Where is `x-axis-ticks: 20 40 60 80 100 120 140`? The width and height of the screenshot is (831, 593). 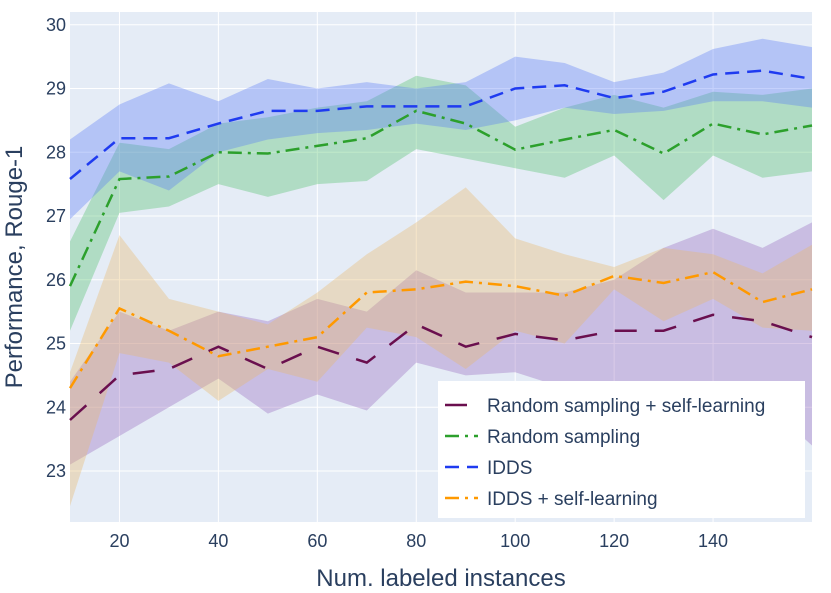 x-axis-ticks: 20 40 60 80 100 120 140 is located at coordinates (418, 541).